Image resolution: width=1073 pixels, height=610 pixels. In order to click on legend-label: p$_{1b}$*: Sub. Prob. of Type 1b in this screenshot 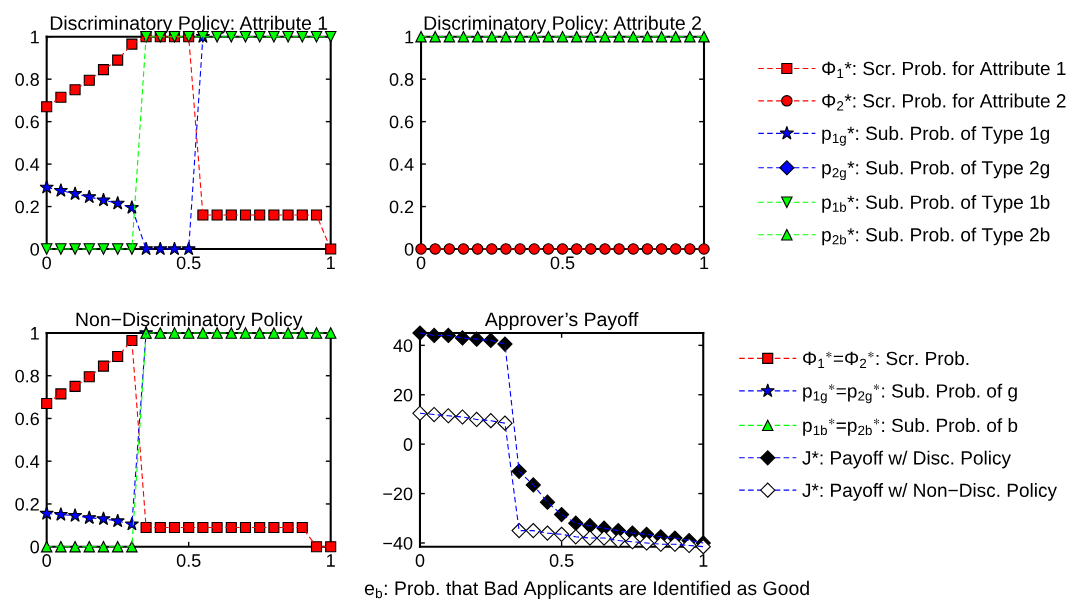, I will do `click(936, 203)`.